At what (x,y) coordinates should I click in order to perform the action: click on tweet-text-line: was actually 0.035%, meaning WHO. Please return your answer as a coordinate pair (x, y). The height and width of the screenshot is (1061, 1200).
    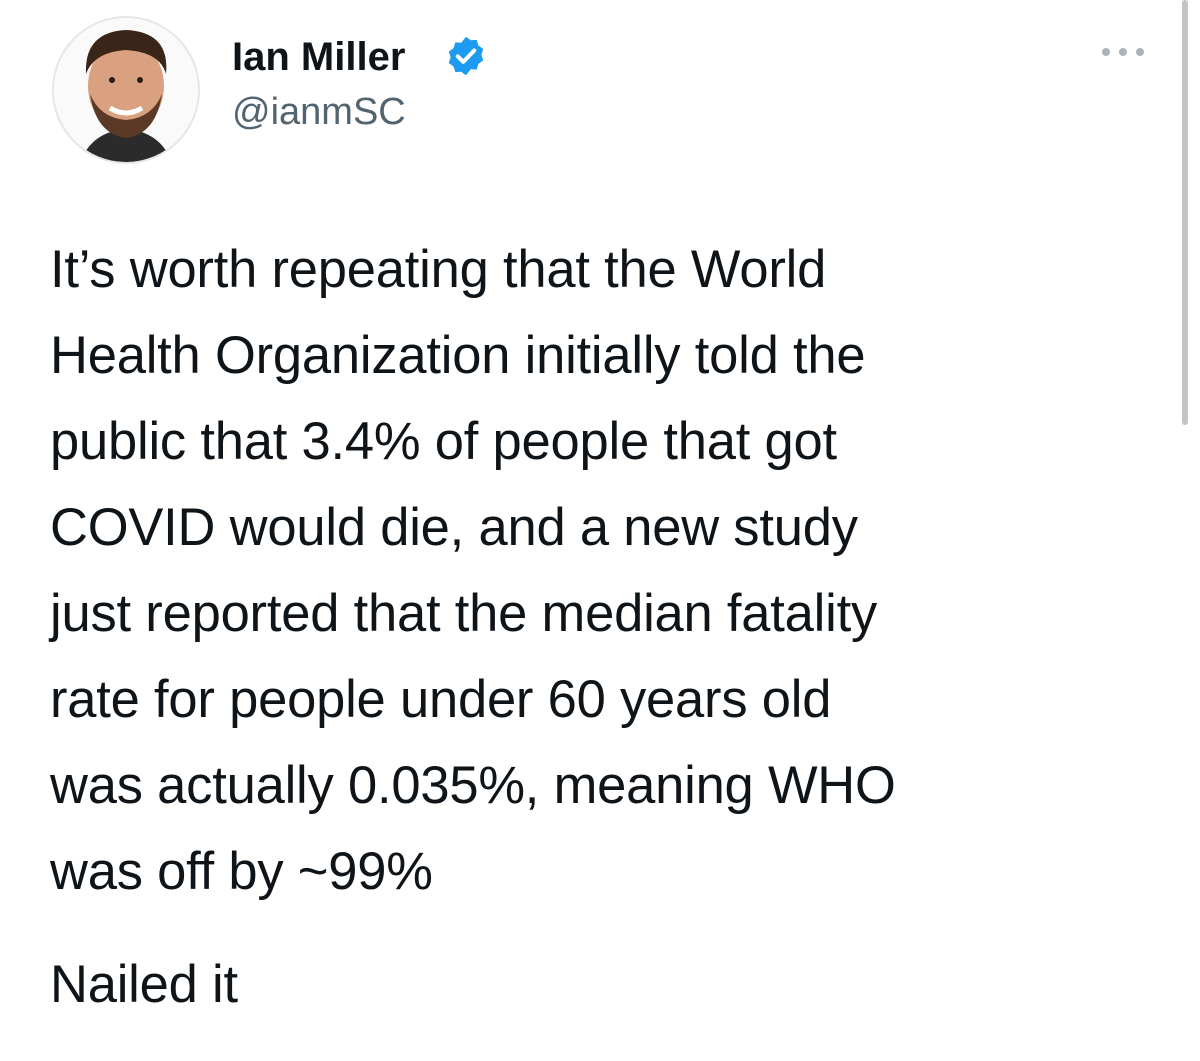
    Looking at the image, I should click on (473, 785).